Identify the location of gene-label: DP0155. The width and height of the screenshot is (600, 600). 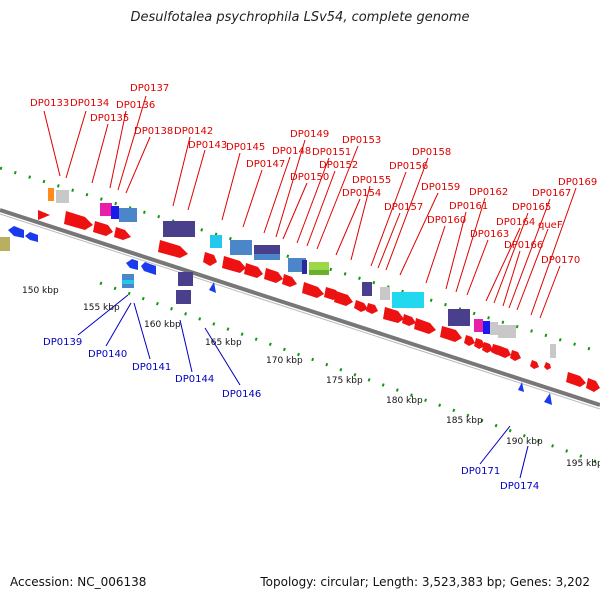
(371, 180).